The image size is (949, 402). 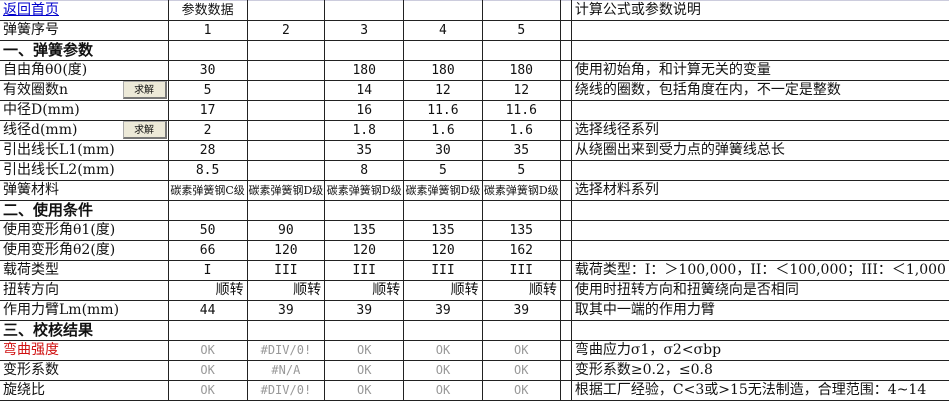 What do you see at coordinates (208, 30) in the screenshot?
I see `spring-number-cell: 1` at bounding box center [208, 30].